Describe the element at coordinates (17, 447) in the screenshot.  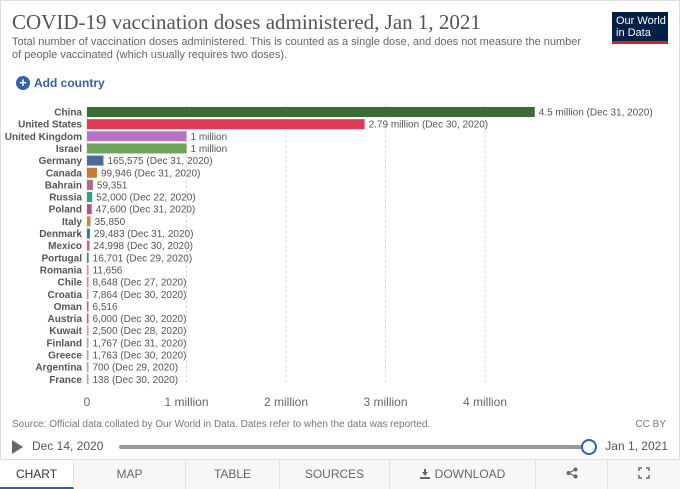
I see `play-icon` at that location.